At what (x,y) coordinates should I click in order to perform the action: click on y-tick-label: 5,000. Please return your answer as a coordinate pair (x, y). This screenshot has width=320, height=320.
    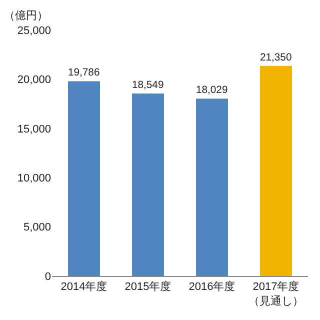
    Looking at the image, I should click on (37, 228).